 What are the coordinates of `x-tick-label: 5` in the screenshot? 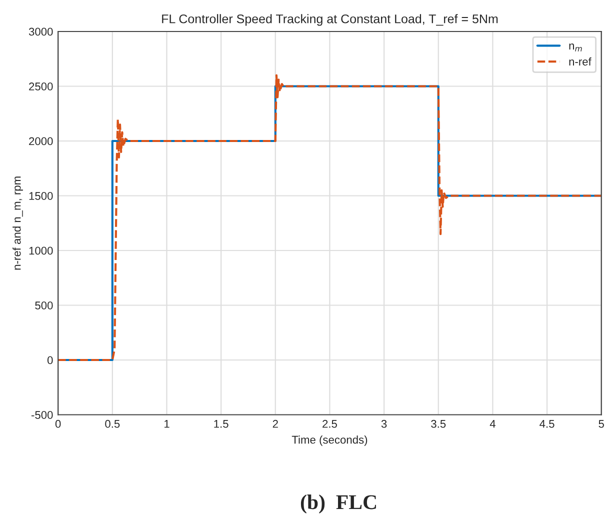 It's located at (601, 424).